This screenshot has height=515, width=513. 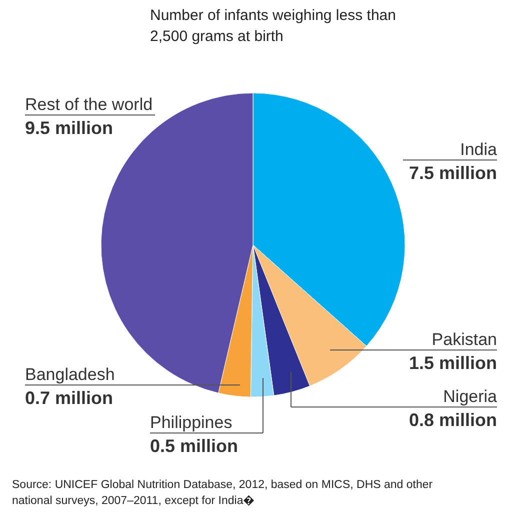 I want to click on source-note: Source: UNICEF Global Nutrition Database, 2012, based on MICS, DHS and other national surveys, 2007–2011, except for India�, so click(x=222, y=493).